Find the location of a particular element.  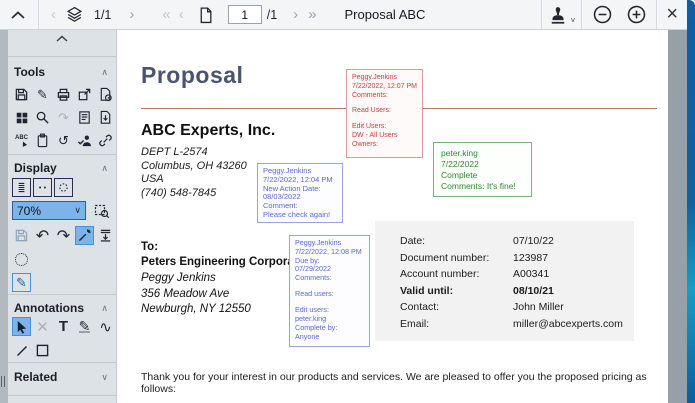

layer-indicator: 1/1 is located at coordinates (103, 14).